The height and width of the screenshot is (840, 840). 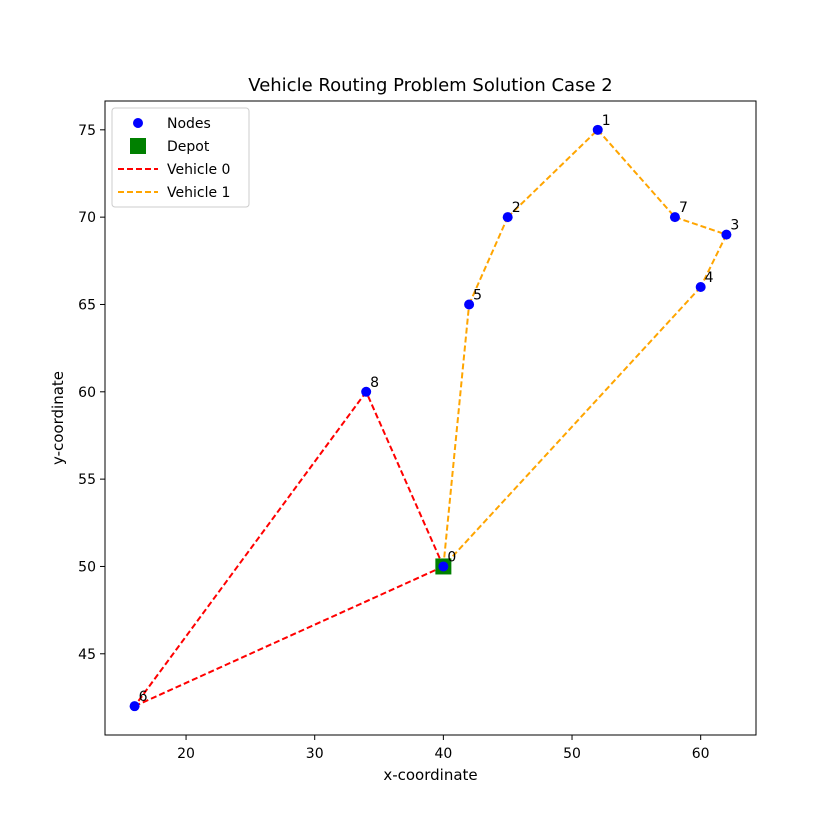 I want to click on node-label-1: 1, so click(x=606, y=121).